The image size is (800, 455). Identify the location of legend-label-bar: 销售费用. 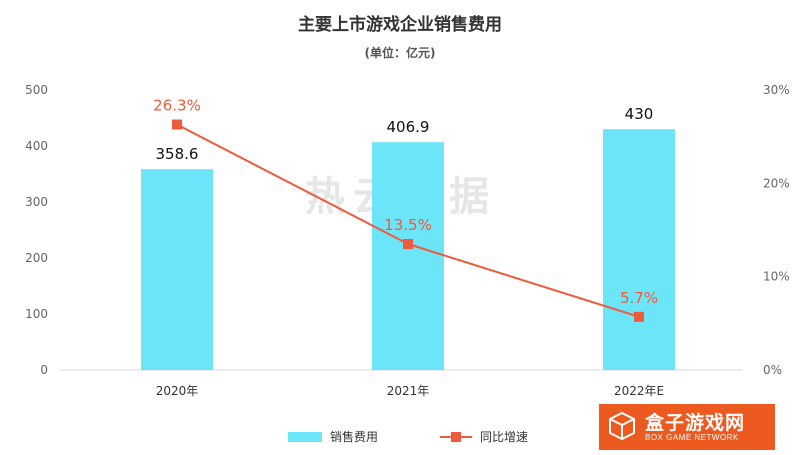
(354, 436).